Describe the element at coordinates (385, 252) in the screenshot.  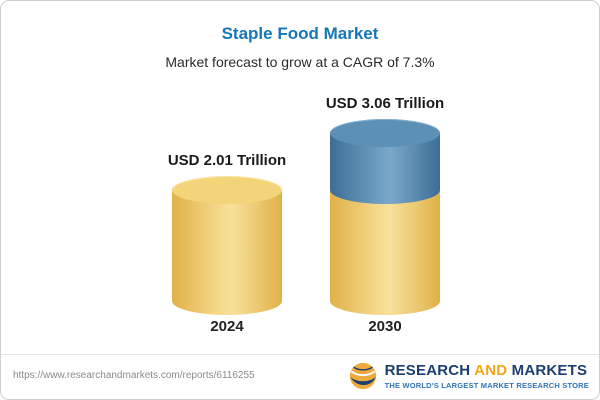
I see `cylinder-2030-base-body` at that location.